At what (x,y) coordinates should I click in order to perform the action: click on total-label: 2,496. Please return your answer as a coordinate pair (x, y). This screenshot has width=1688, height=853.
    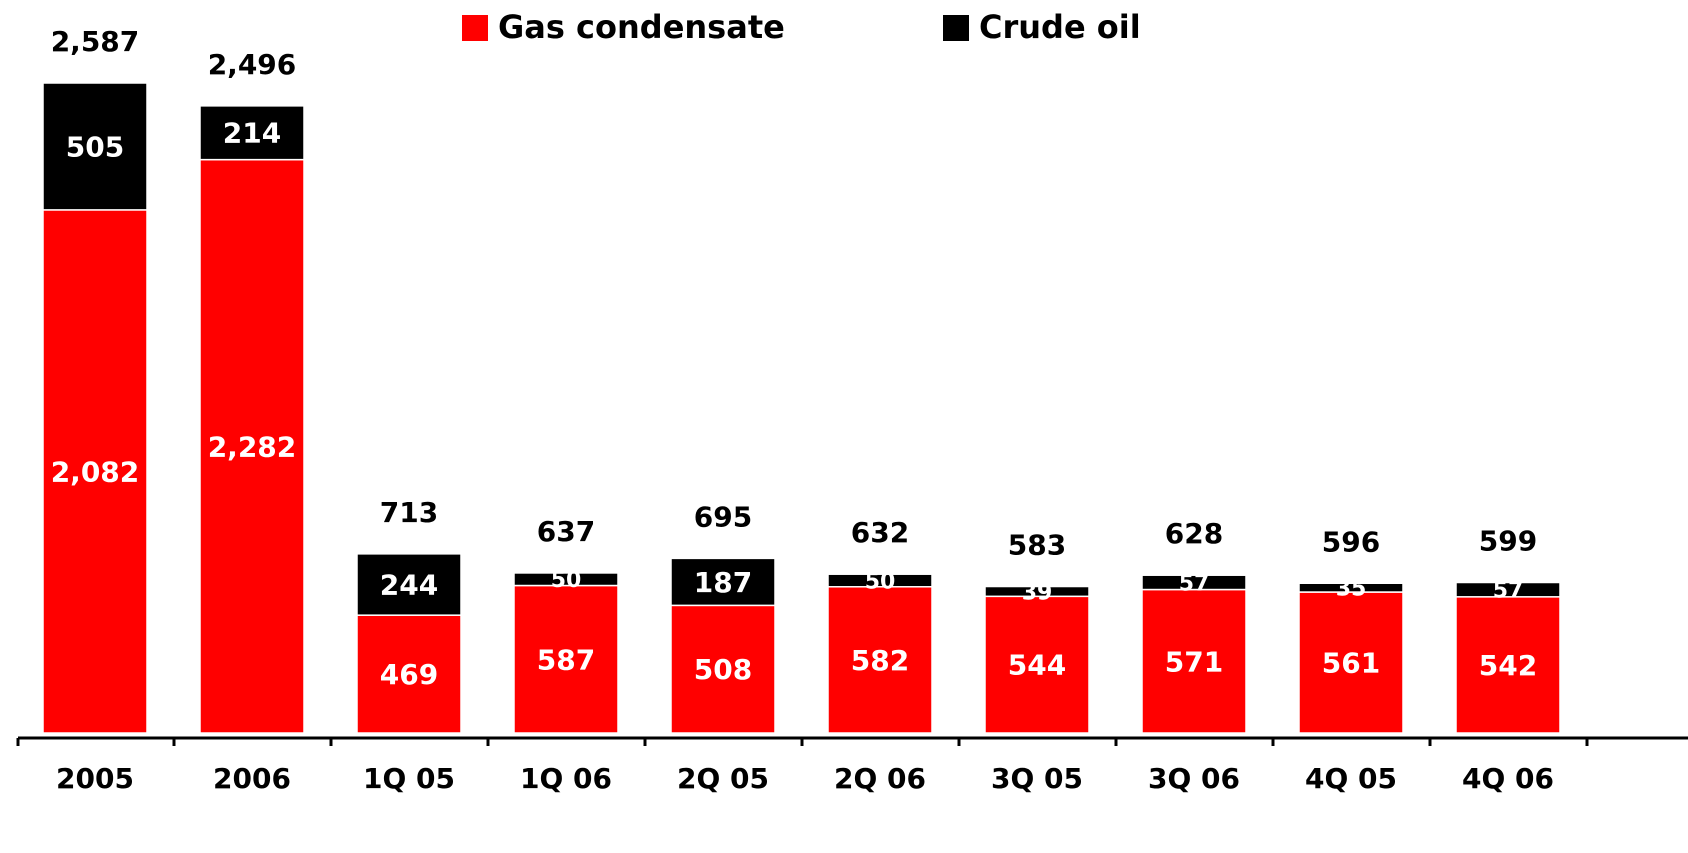
    Looking at the image, I should click on (252, 64).